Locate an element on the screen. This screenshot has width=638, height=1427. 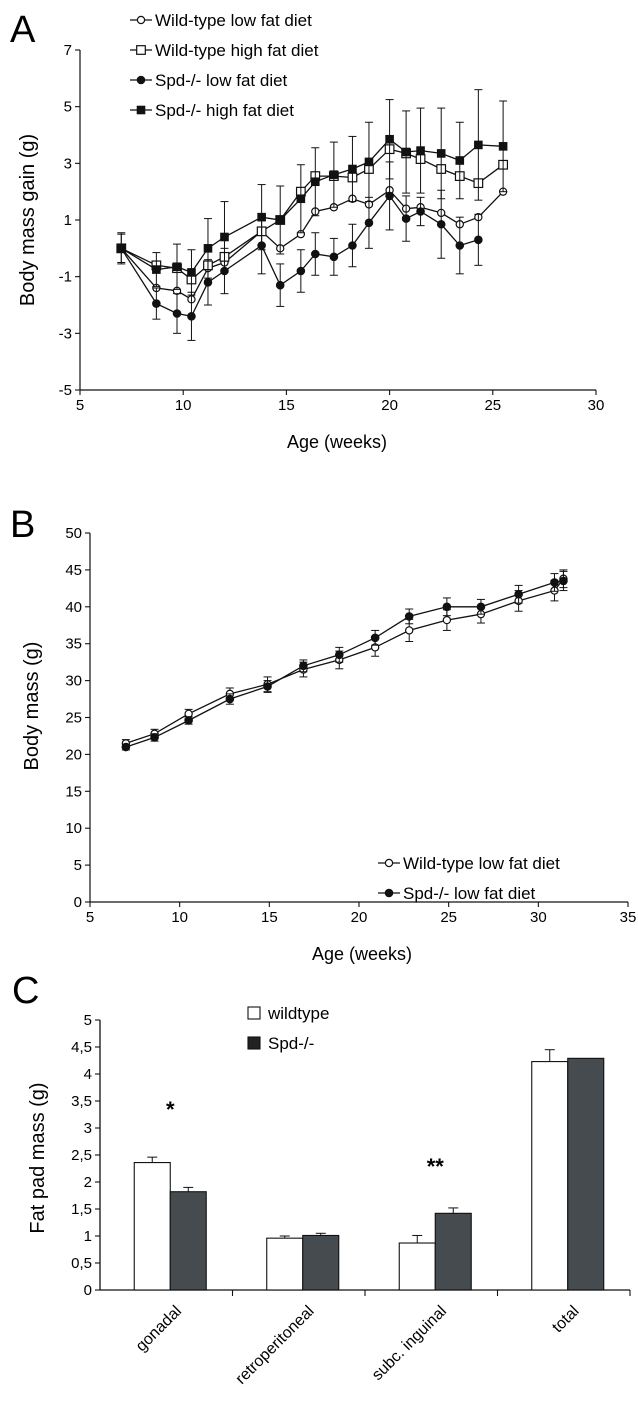
significance-marker: ** is located at coordinates (436, 1166).